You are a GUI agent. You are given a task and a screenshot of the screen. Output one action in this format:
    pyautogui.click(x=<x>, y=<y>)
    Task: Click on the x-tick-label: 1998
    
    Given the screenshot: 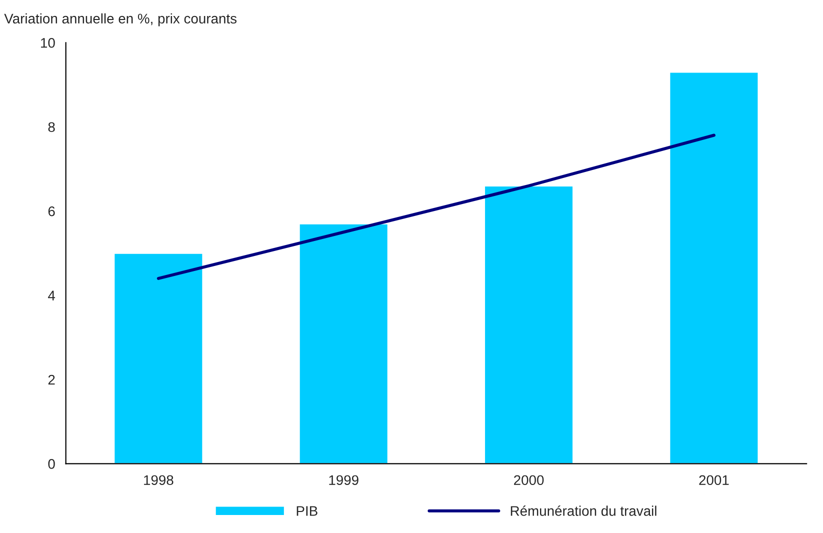 What is the action you would take?
    pyautogui.click(x=159, y=480)
    